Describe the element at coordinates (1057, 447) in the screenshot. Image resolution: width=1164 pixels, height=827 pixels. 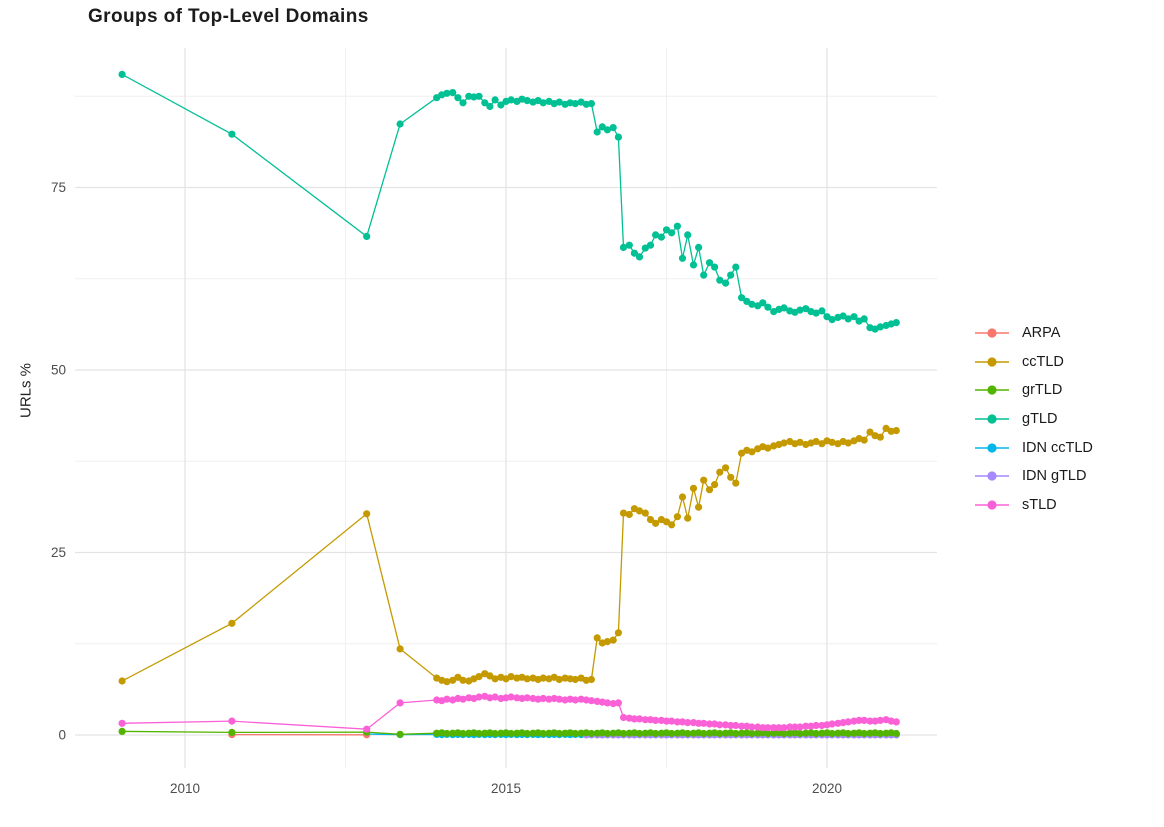
I see `legend-label: IDN ccTLD` at that location.